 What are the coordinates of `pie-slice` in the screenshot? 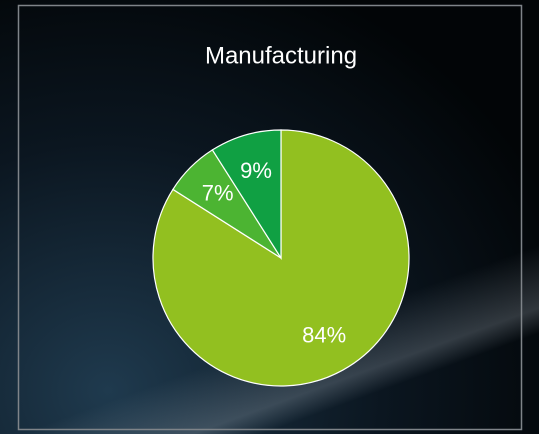 It's located at (246, 195).